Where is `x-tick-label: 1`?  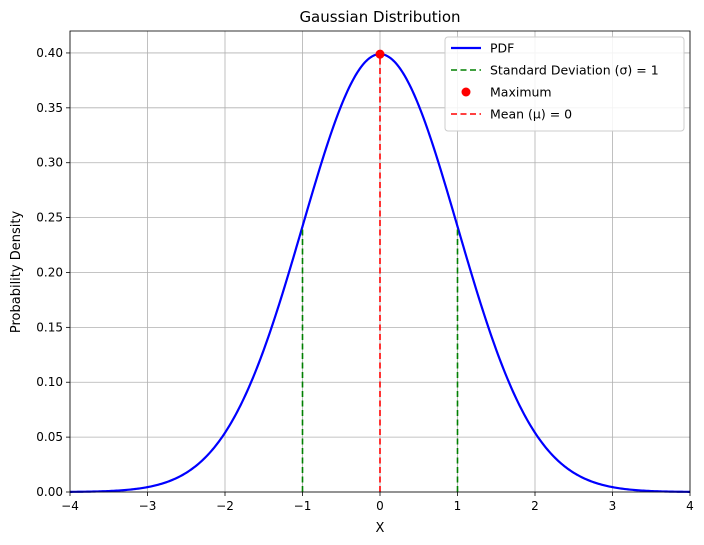 x-tick-label: 1 is located at coordinates (458, 506).